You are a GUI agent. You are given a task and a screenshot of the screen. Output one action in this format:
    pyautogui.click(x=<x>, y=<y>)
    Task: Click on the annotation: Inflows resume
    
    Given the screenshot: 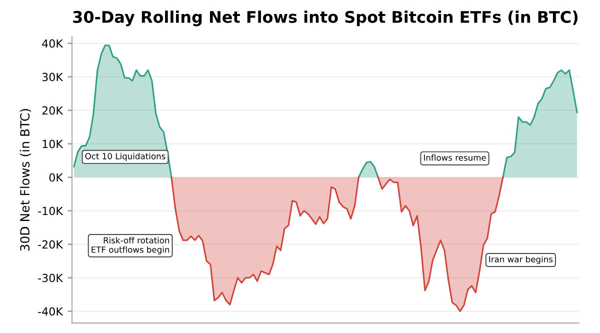 What is the action you would take?
    pyautogui.click(x=455, y=157)
    